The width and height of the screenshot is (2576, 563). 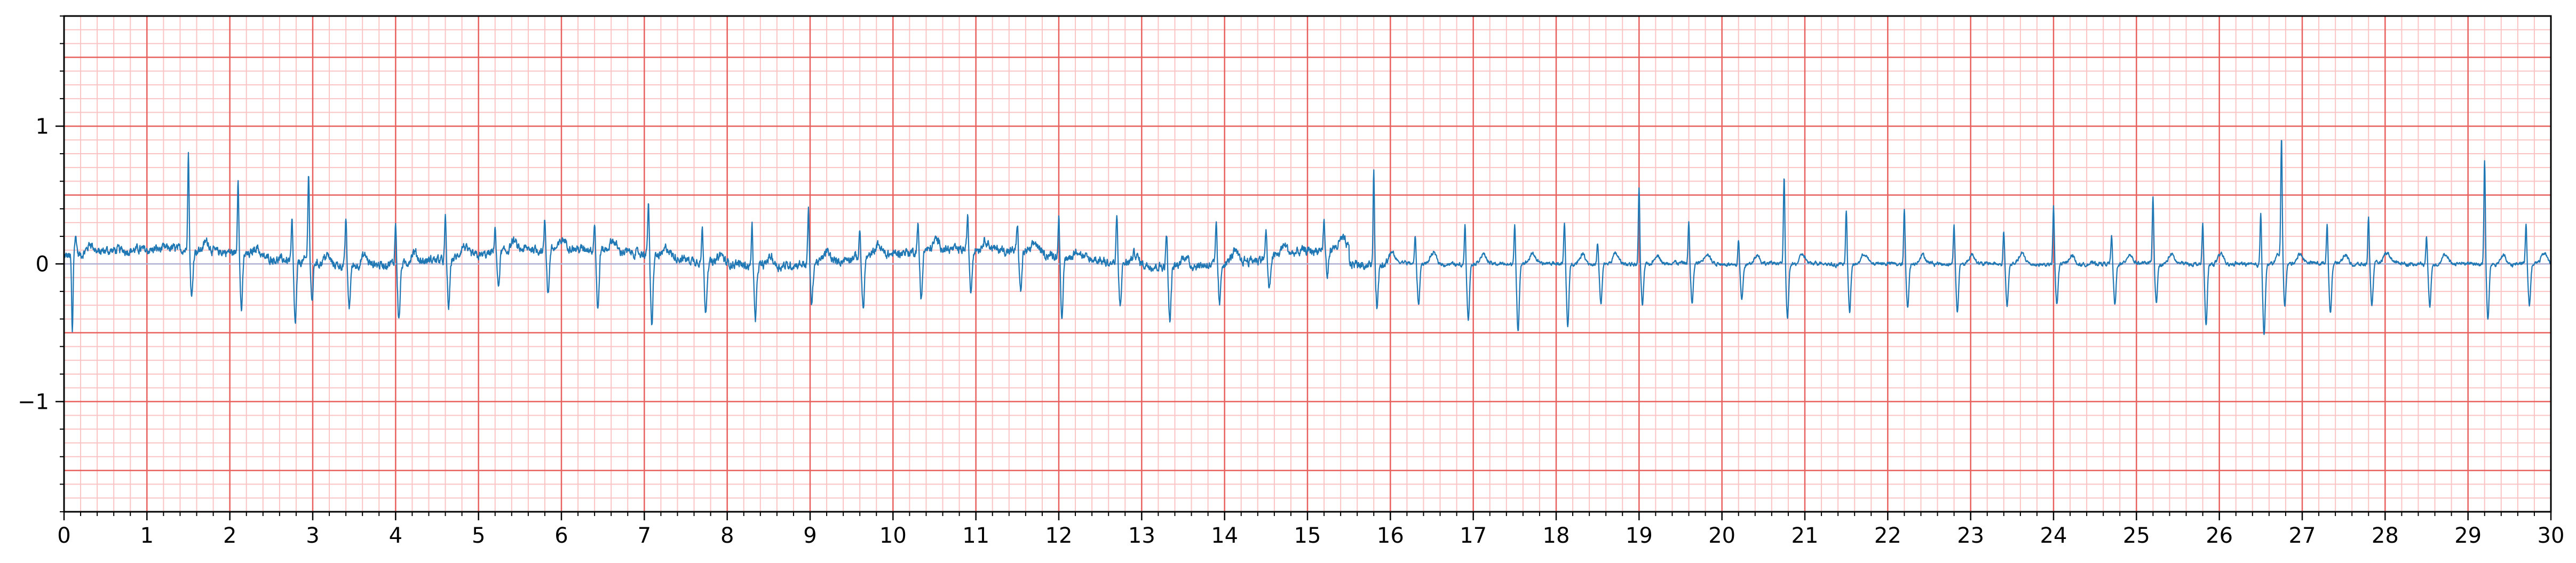 I want to click on x-tick-label: 13, so click(x=1141, y=536).